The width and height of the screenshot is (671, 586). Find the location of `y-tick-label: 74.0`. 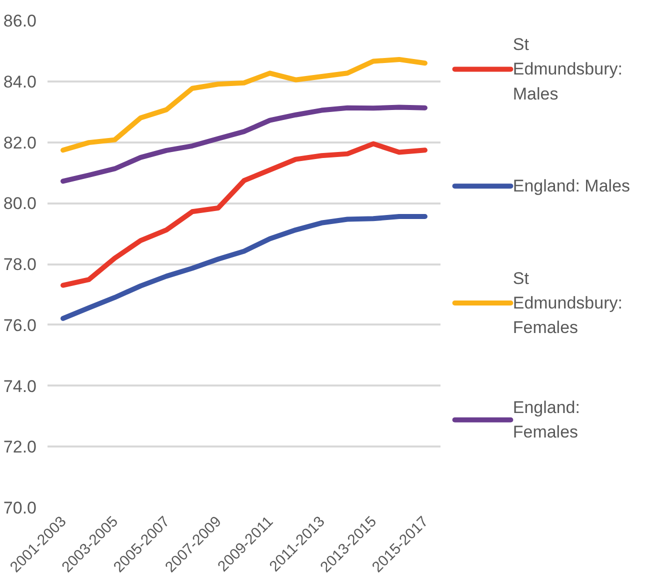

y-tick-label: 74.0 is located at coordinates (20, 386).